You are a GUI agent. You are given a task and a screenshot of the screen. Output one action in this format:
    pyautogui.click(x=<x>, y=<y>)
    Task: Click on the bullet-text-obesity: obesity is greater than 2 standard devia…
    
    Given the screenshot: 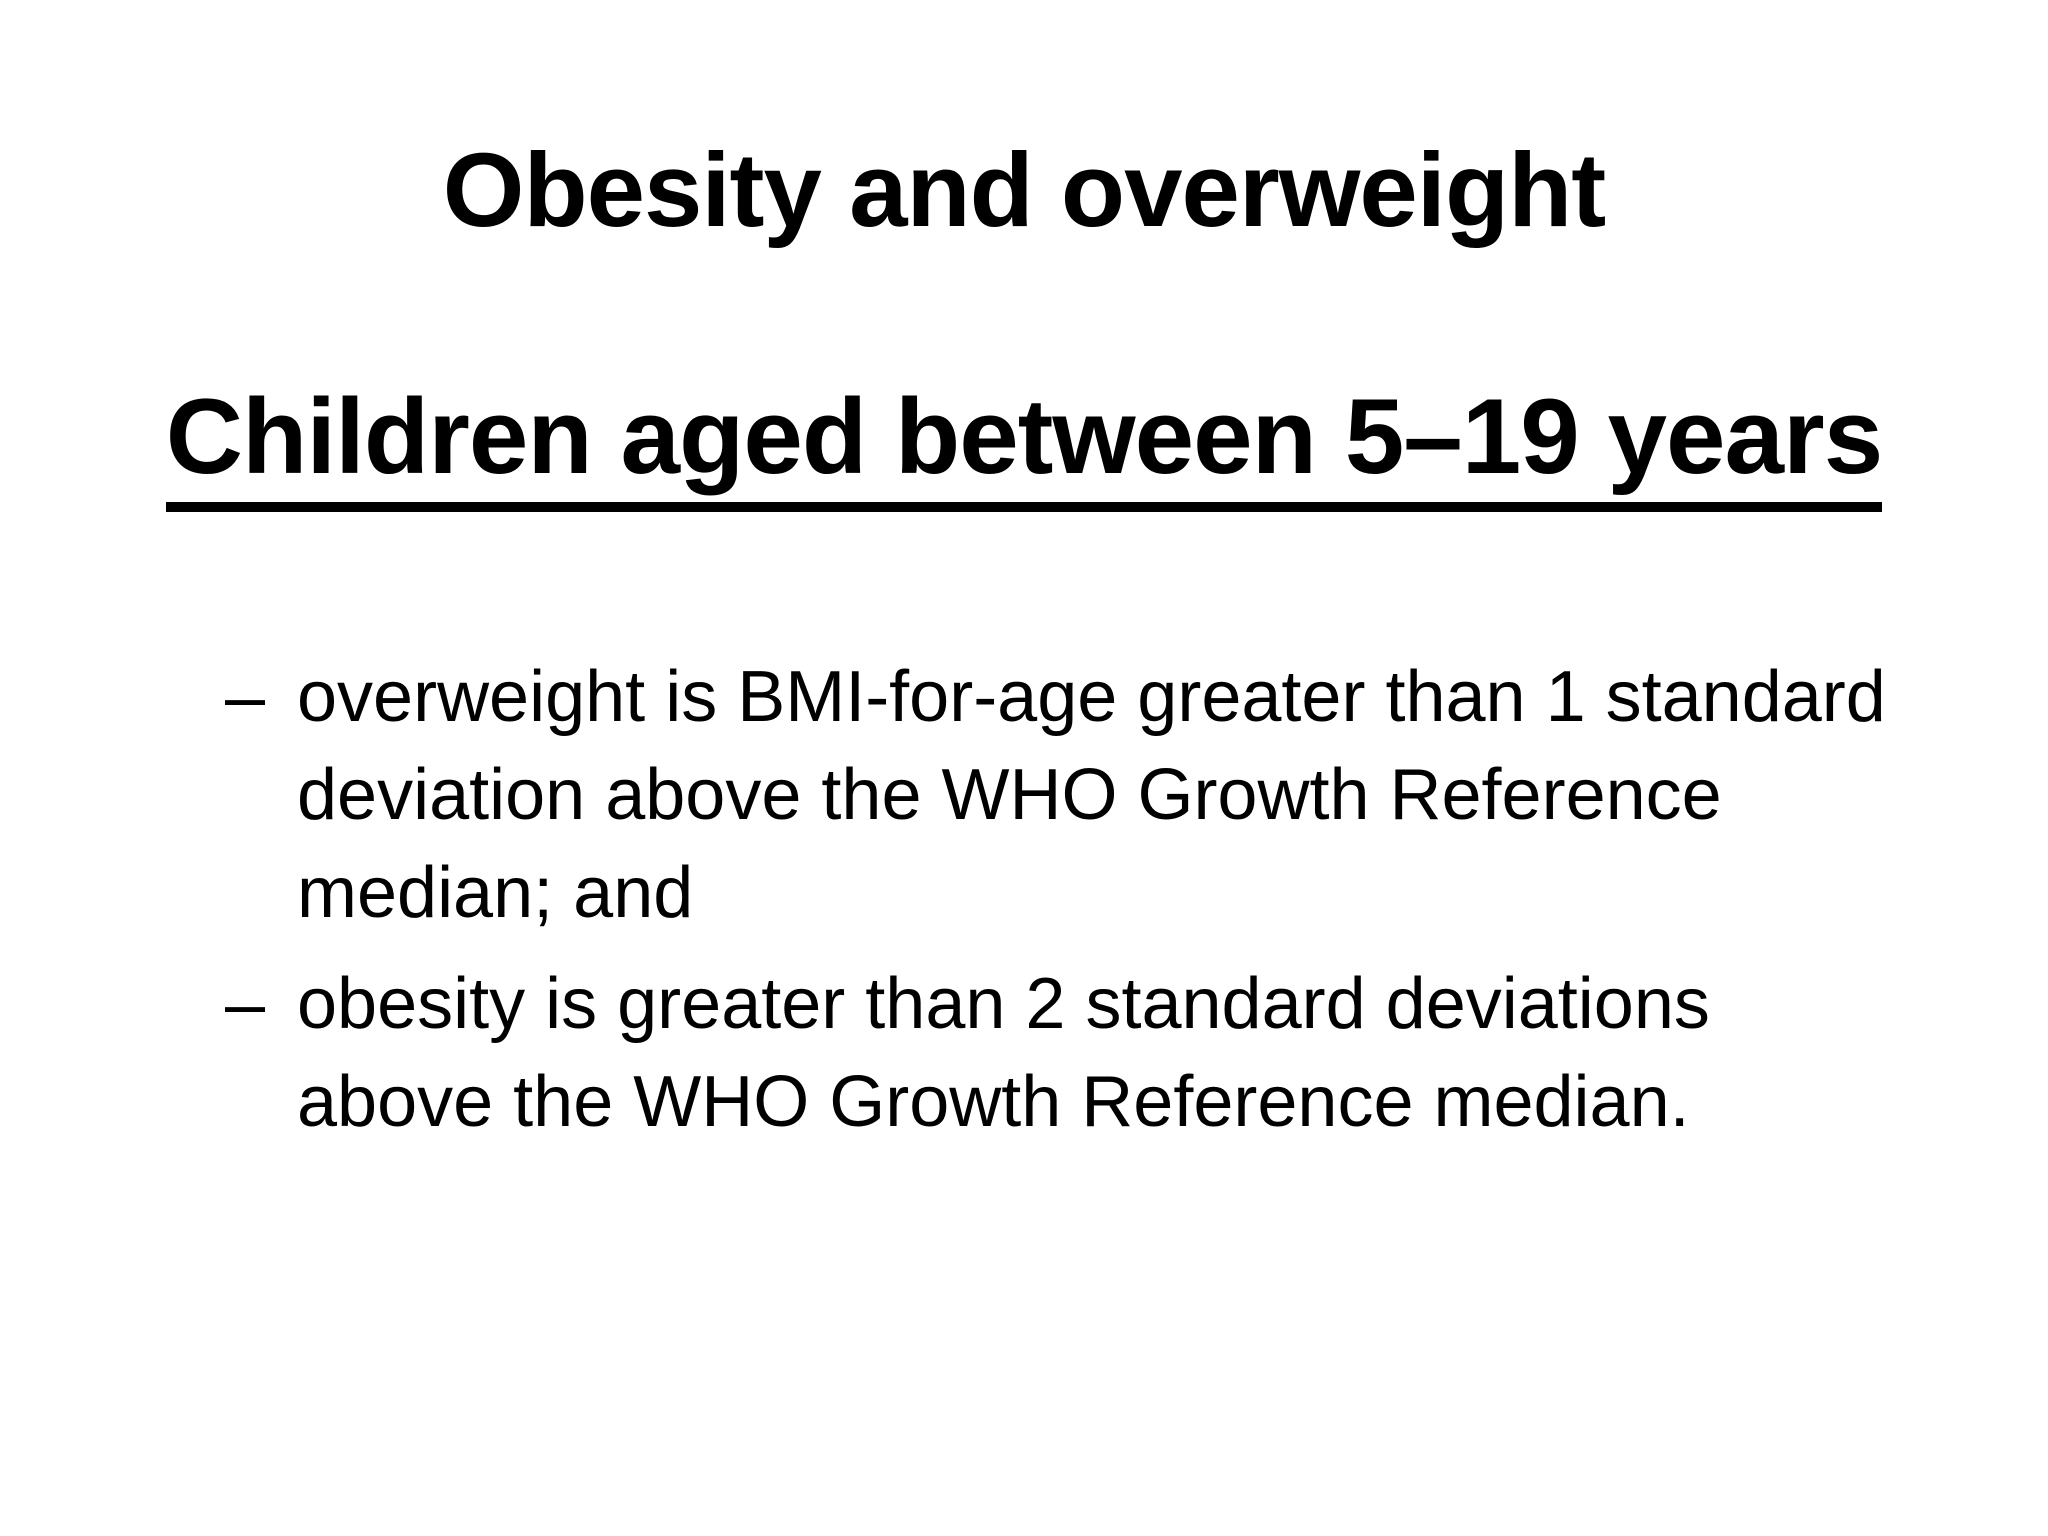 What is the action you would take?
    pyautogui.click(x=1003, y=1053)
    